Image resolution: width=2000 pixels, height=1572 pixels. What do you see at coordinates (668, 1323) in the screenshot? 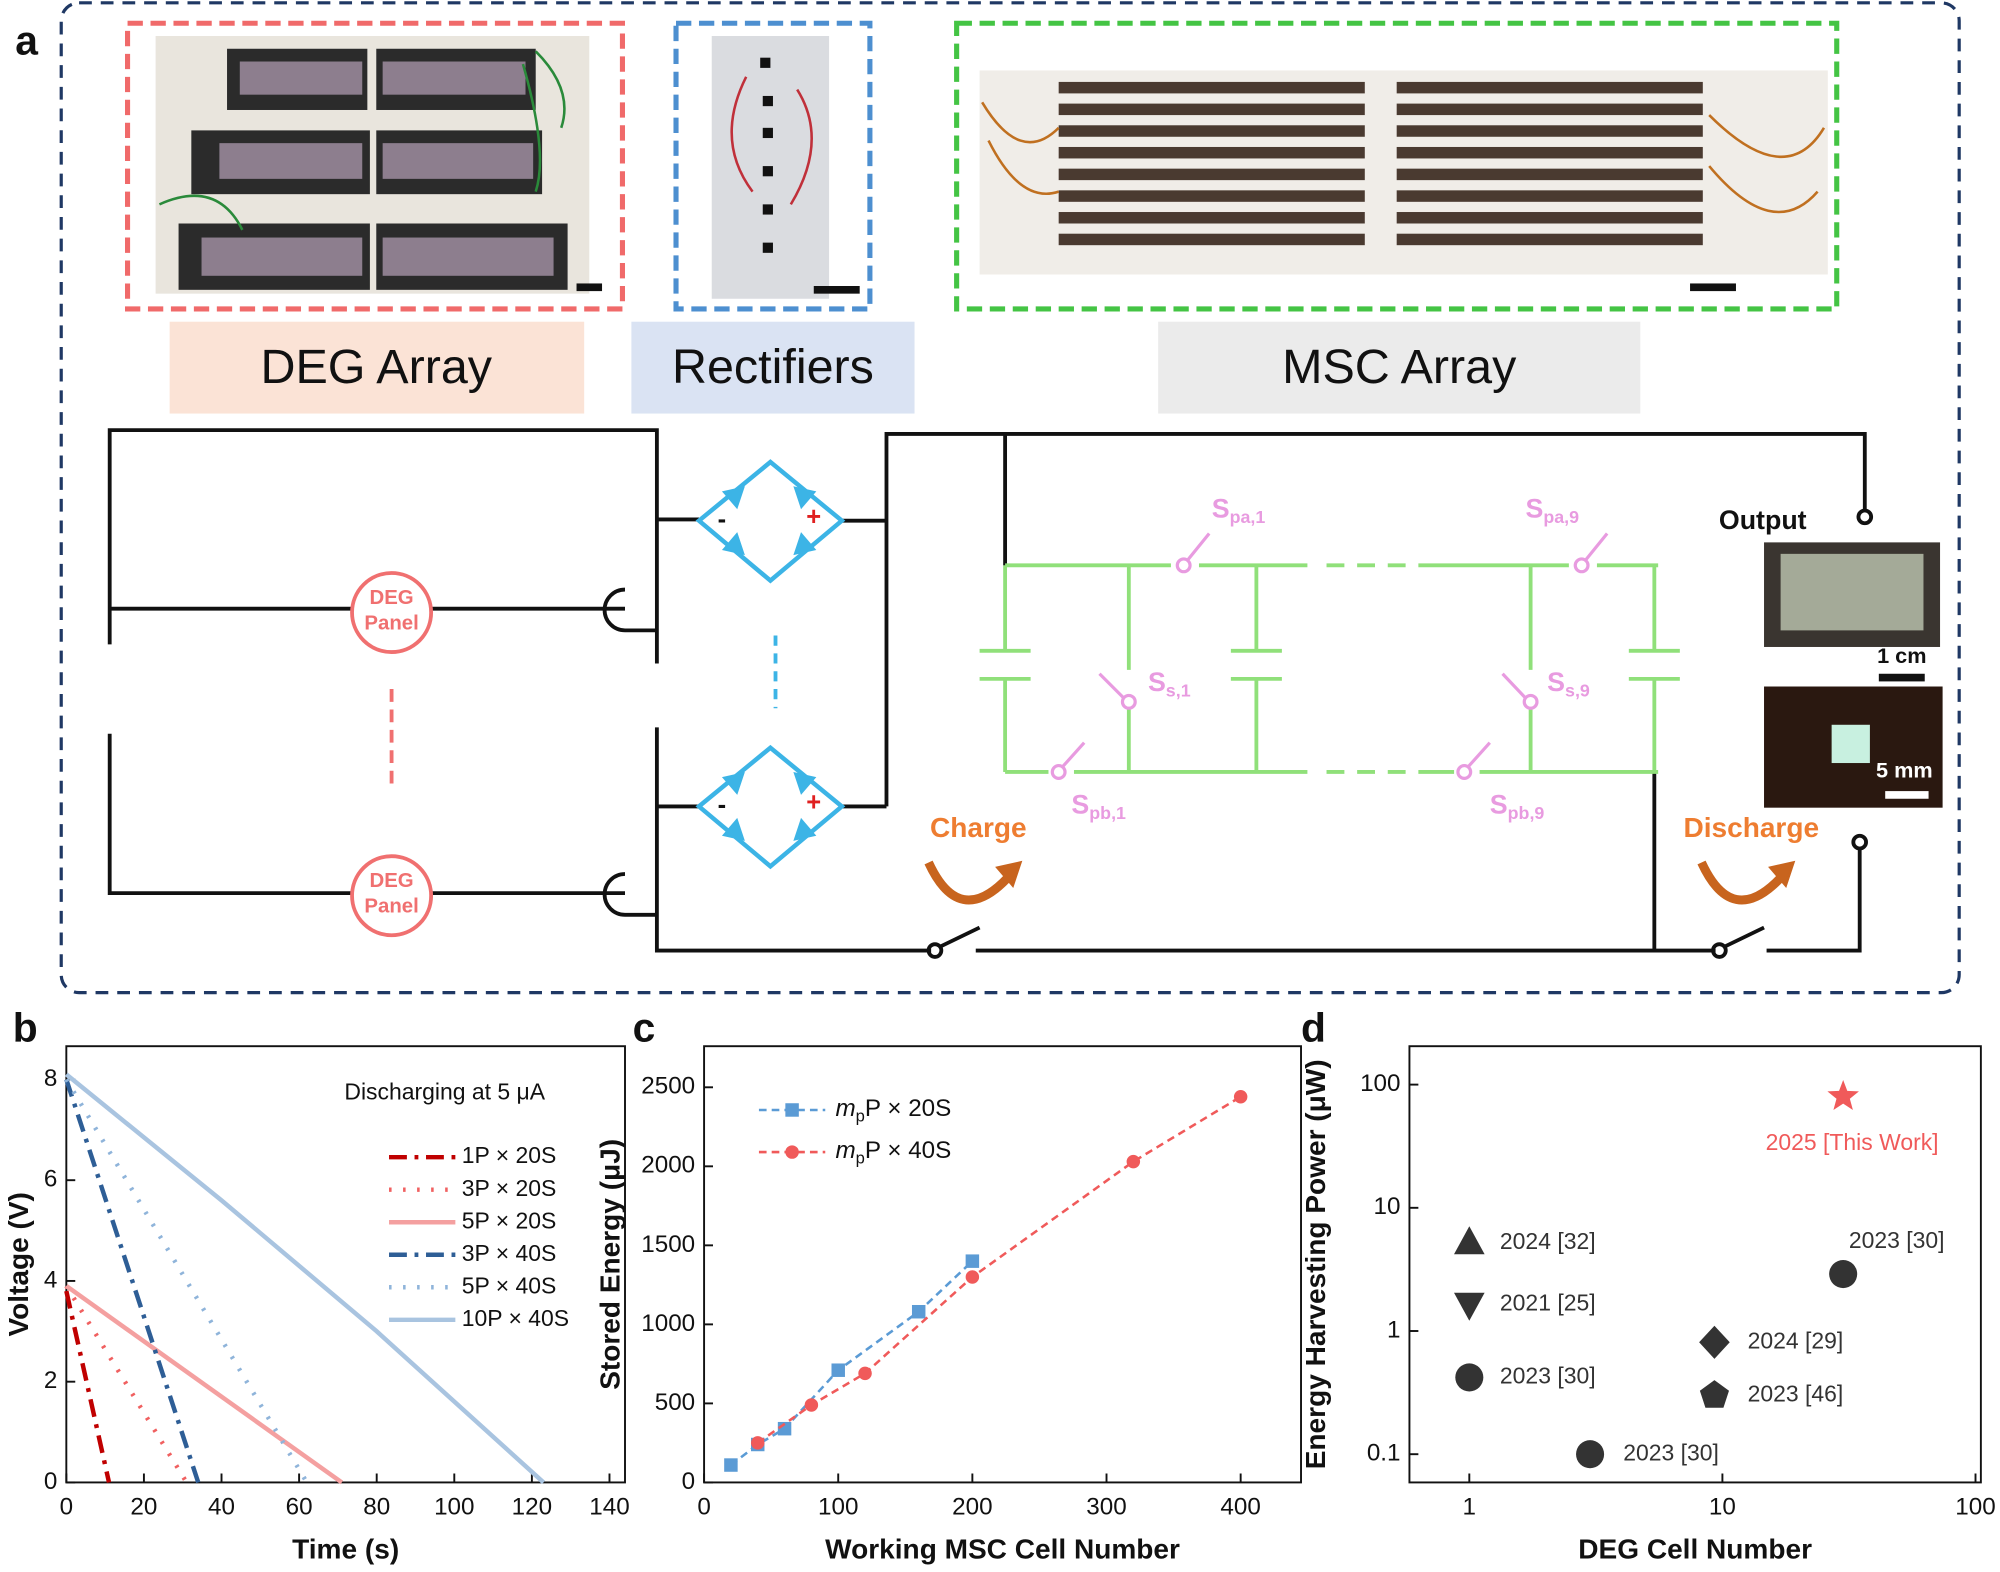
I see `y-tick-label: 1000` at bounding box center [668, 1323].